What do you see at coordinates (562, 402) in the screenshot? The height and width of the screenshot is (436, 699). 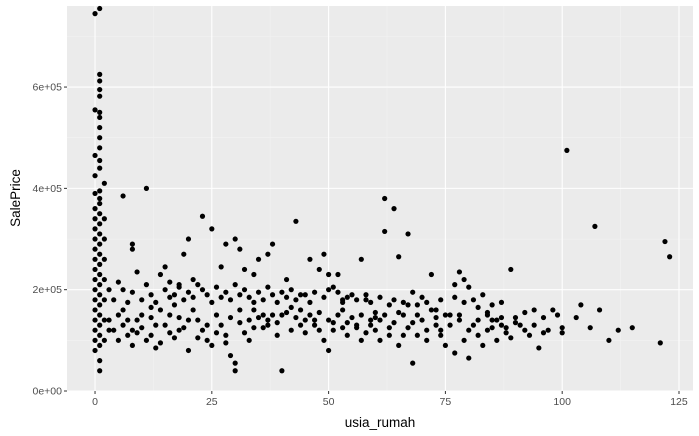 I see `x-tick-label: 100` at bounding box center [562, 402].